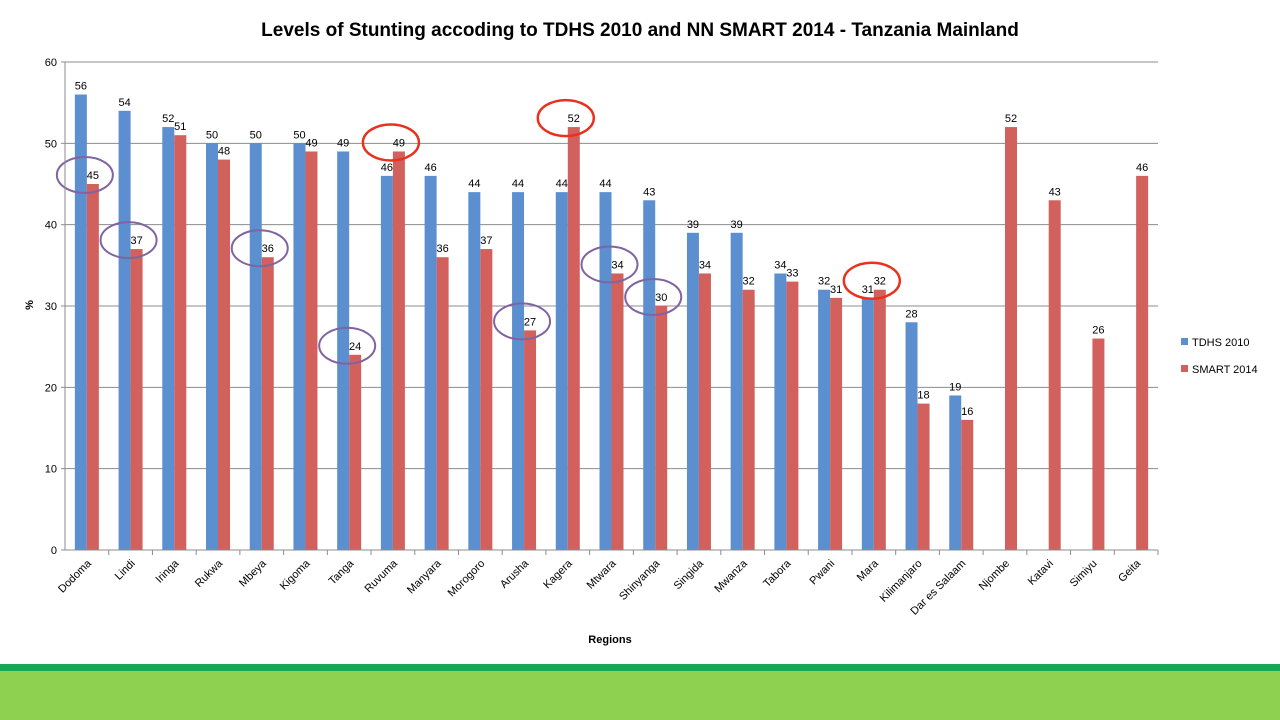  I want to click on x-tick-label-mara: Mara, so click(868, 570).